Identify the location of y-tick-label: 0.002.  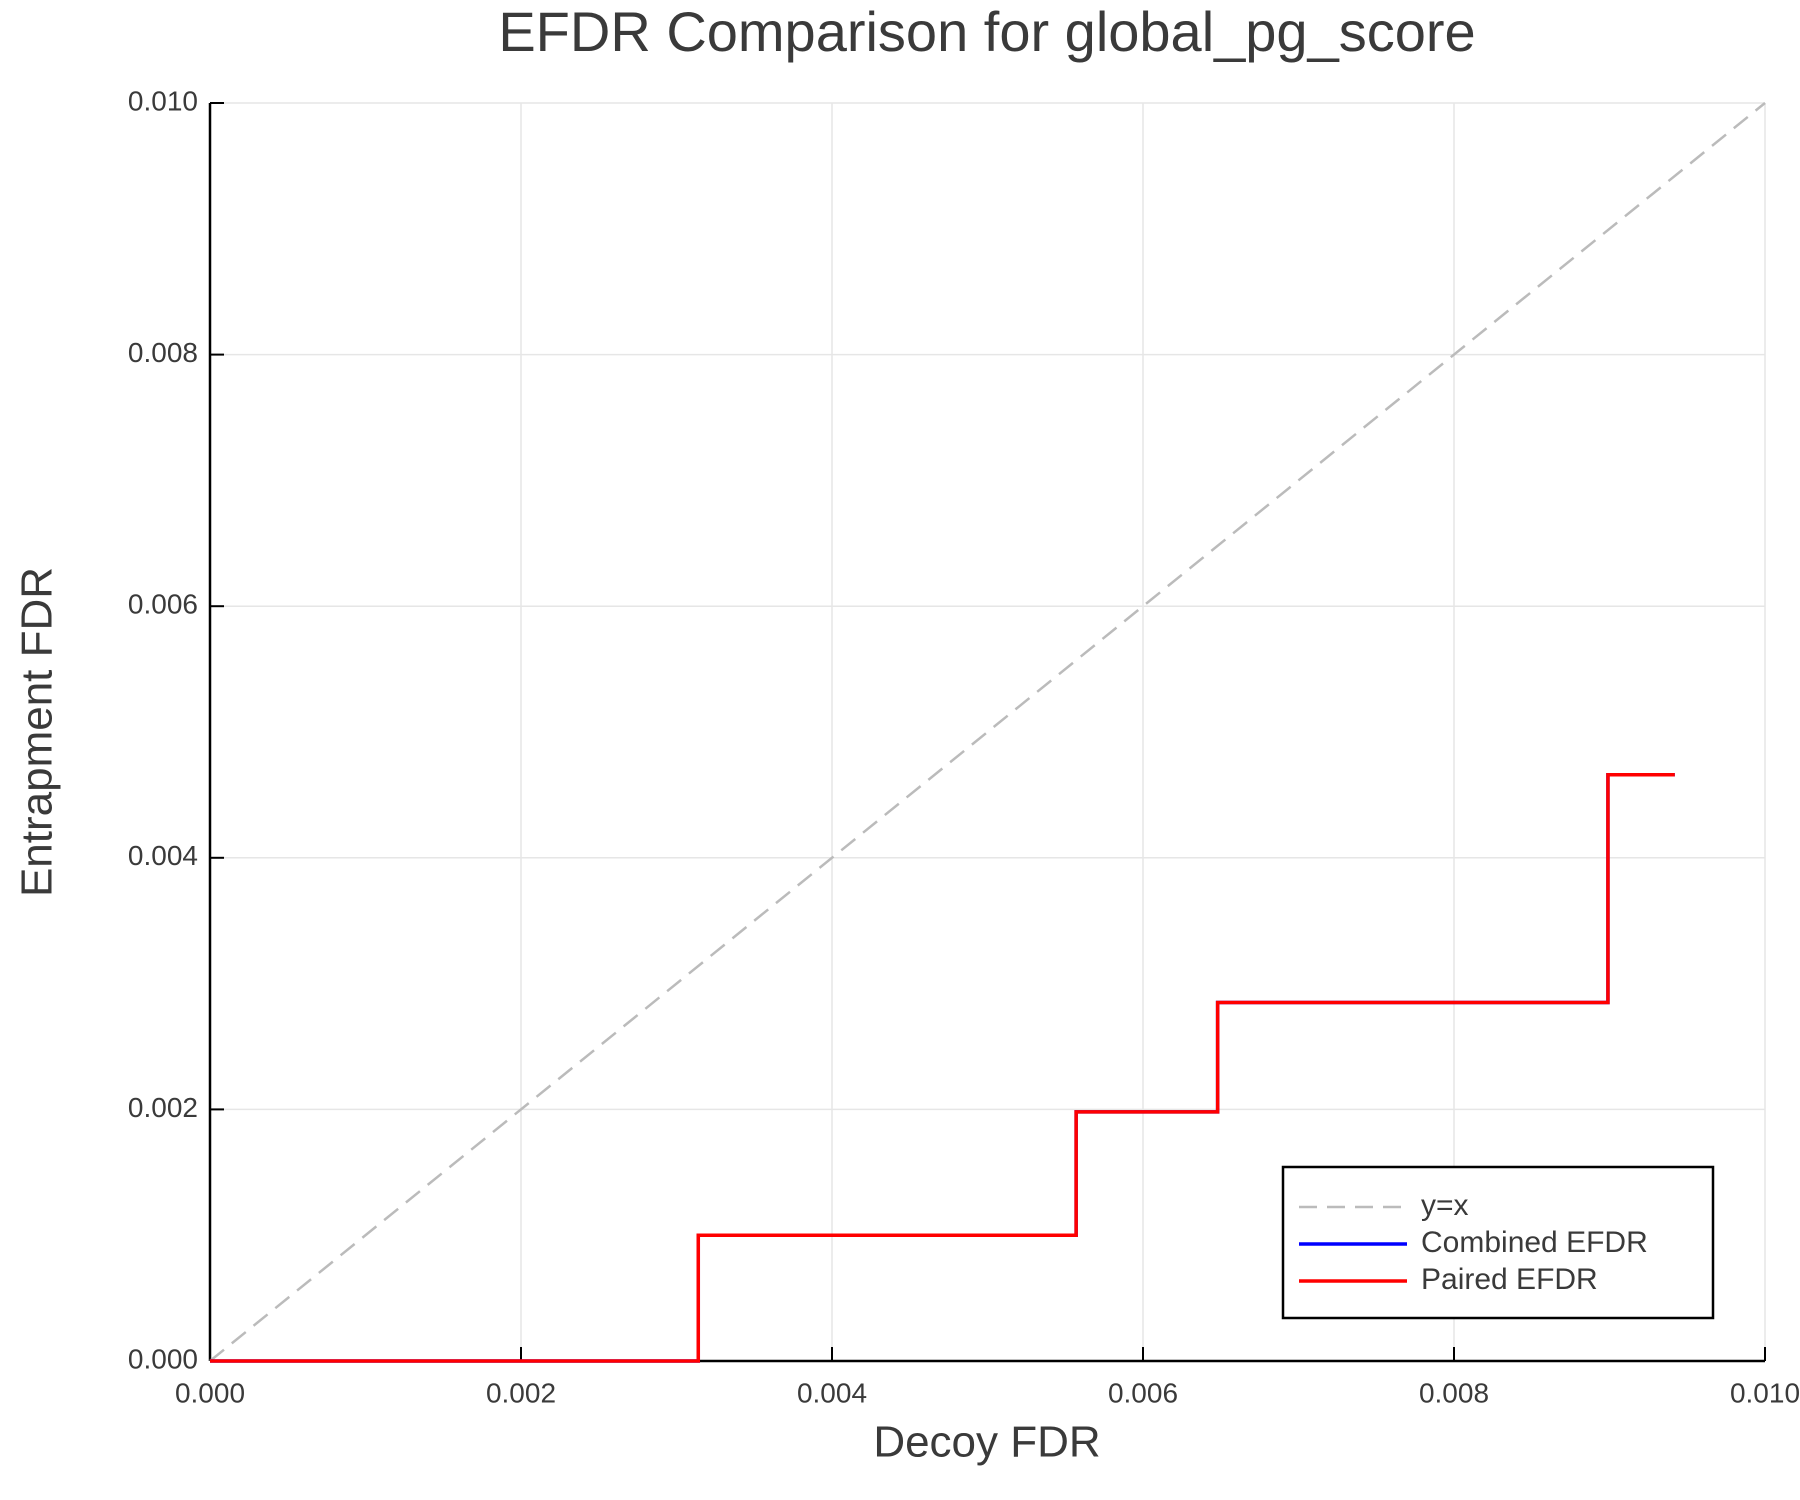
(163, 1107).